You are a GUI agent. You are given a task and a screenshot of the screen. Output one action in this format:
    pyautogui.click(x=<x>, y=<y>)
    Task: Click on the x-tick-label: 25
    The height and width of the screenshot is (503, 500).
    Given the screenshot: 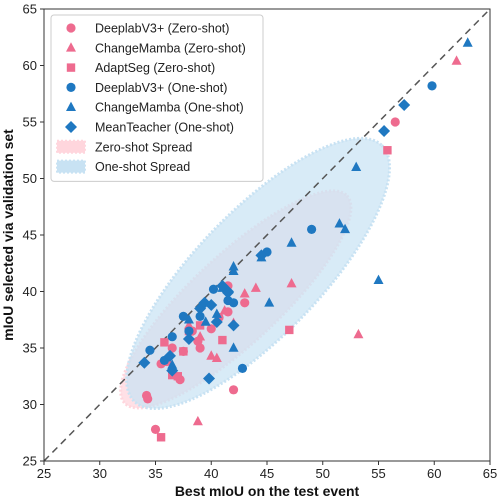 What is the action you would take?
    pyautogui.click(x=44, y=473)
    